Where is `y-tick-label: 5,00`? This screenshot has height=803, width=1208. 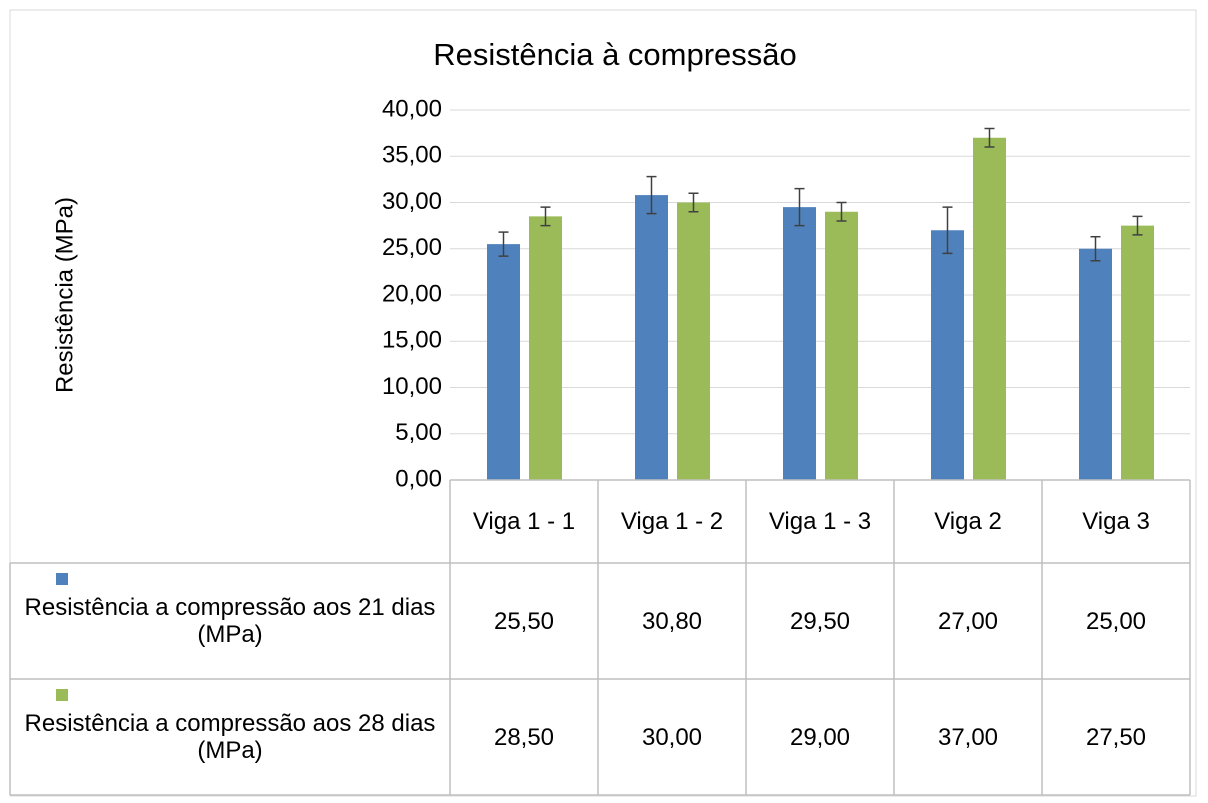
y-tick-label: 5,00 is located at coordinates (418, 432).